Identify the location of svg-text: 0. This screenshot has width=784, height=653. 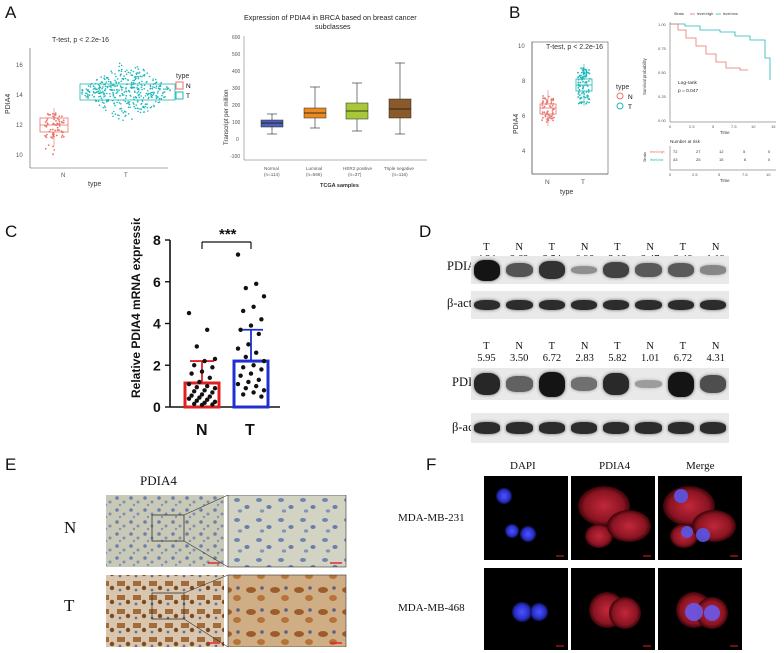
(670, 126).